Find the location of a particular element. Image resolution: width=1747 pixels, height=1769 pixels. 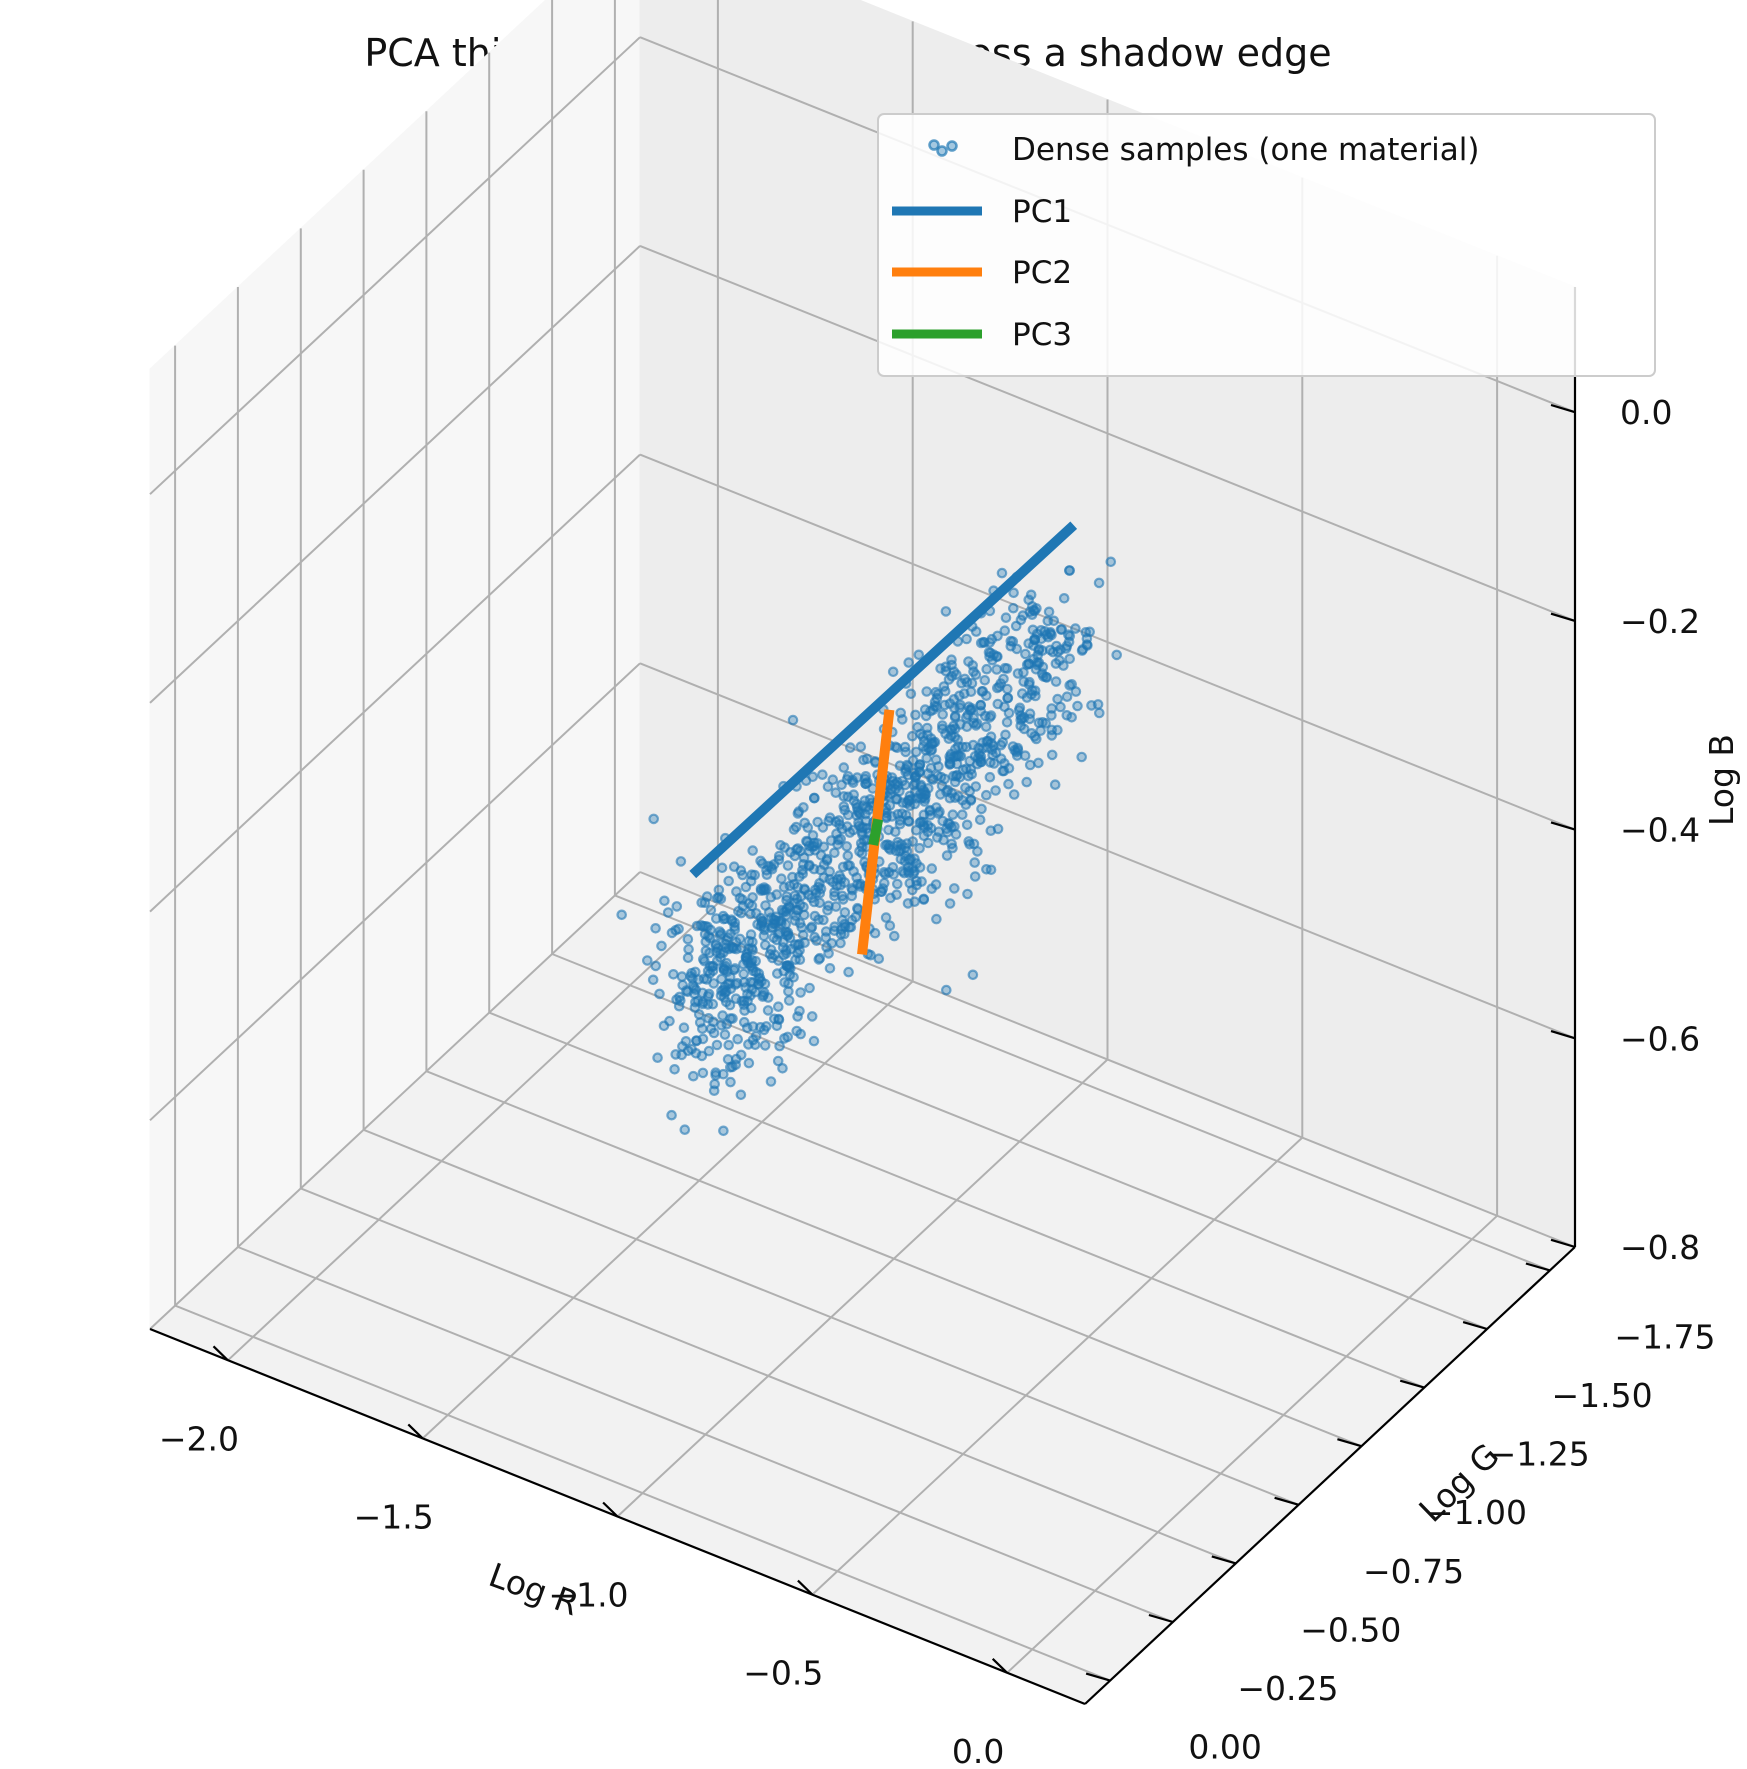

grid-line-x-floor is located at coordinates (1057, 1366).